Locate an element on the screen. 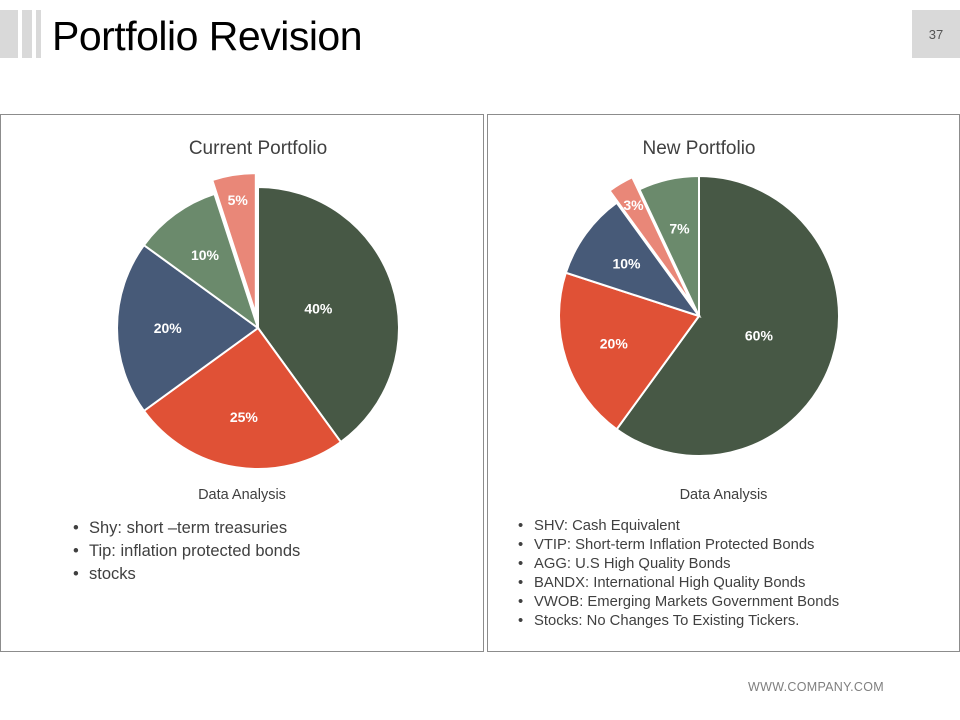  data-label: 5% is located at coordinates (238, 200).